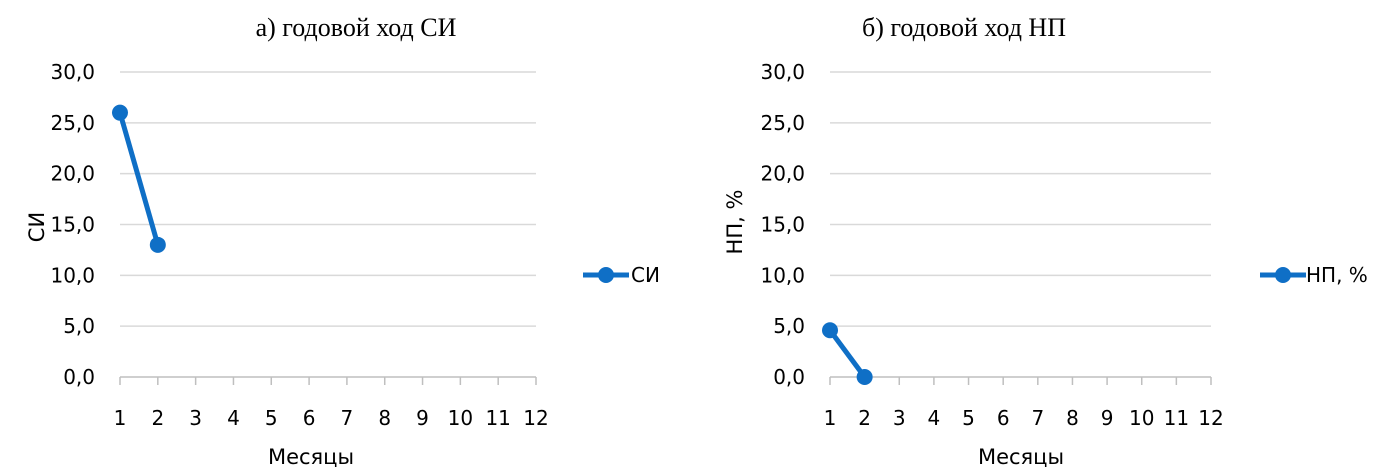  What do you see at coordinates (120, 418) in the screenshot?
I see `chart-a-x-tick-label: 1` at bounding box center [120, 418].